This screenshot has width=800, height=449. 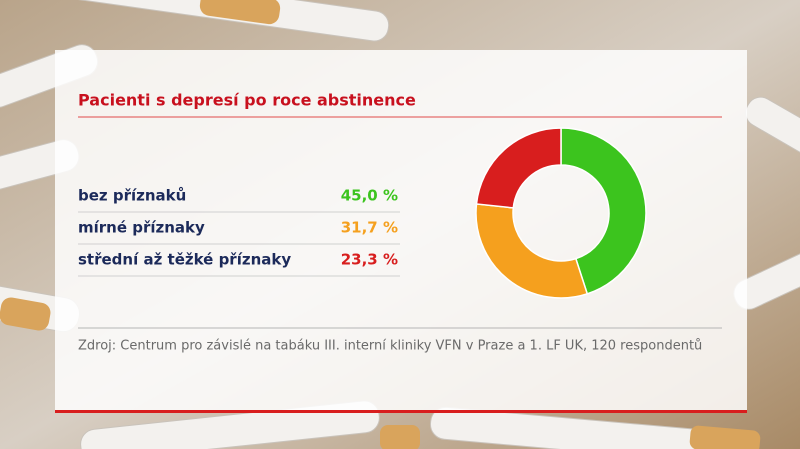 I want to click on value-label: 23,3 %, so click(x=369, y=260).